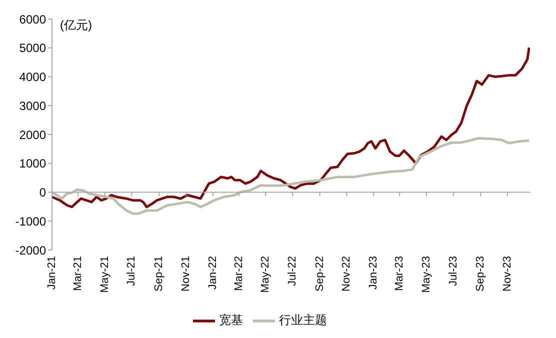 The width and height of the screenshot is (556, 338). What do you see at coordinates (76, 25) in the screenshot?
I see `y-axis-title: (亿元)` at bounding box center [76, 25].